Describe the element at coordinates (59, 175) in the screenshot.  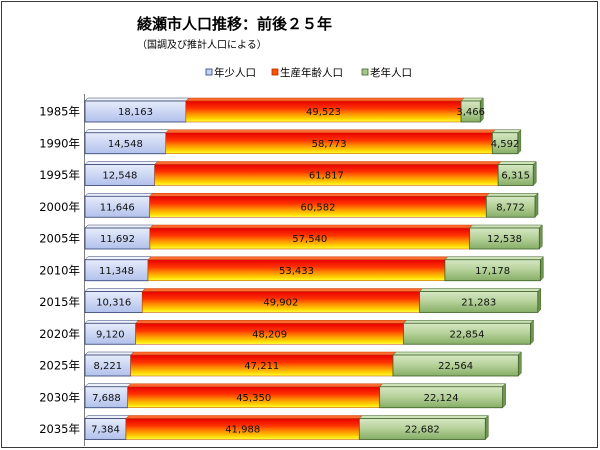
I see `category-label-1995: 1995年` at that location.